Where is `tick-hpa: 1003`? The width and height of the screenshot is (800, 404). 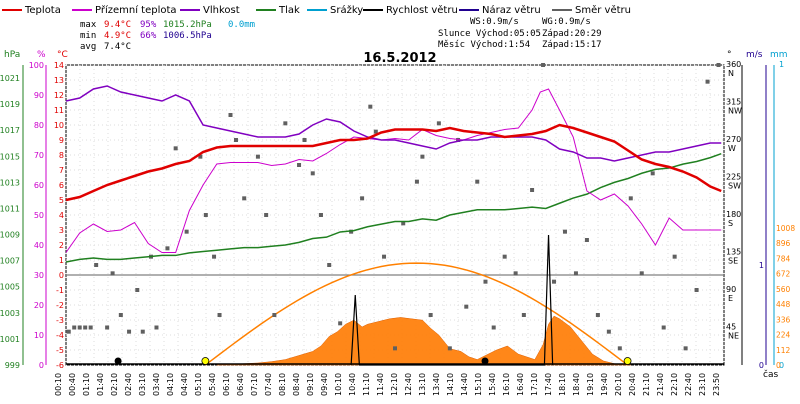
tick-hpa: 1003 is located at coordinates (10, 313).